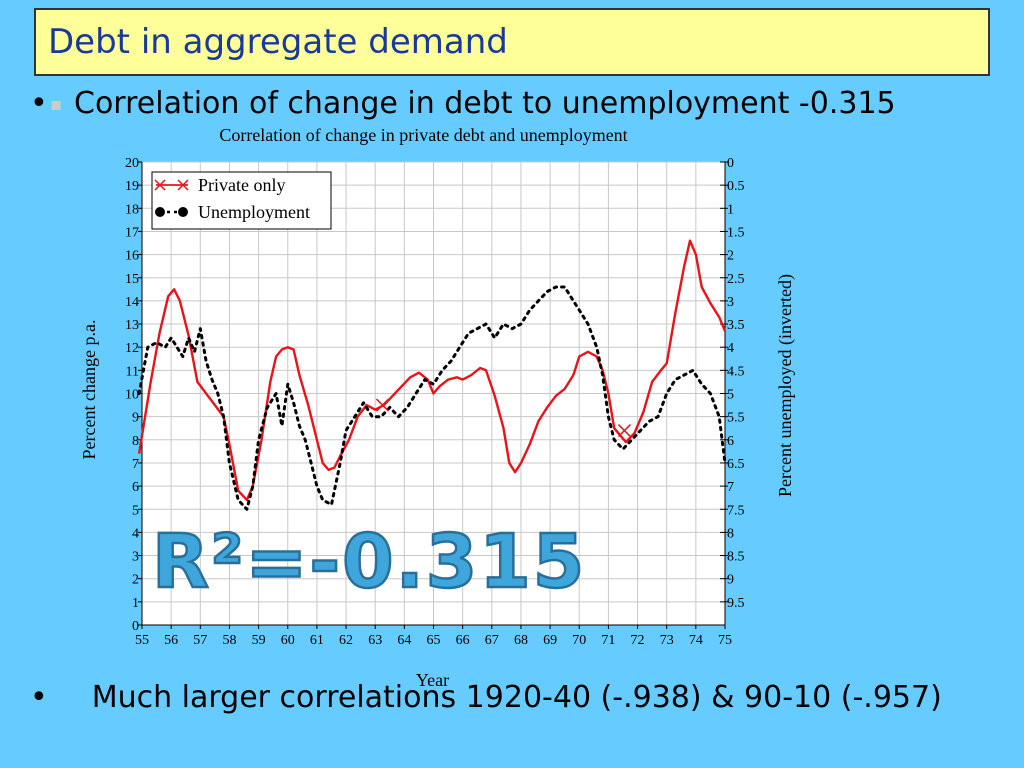  What do you see at coordinates (730, 533) in the screenshot?
I see `y2-tick-label: 8` at bounding box center [730, 533].